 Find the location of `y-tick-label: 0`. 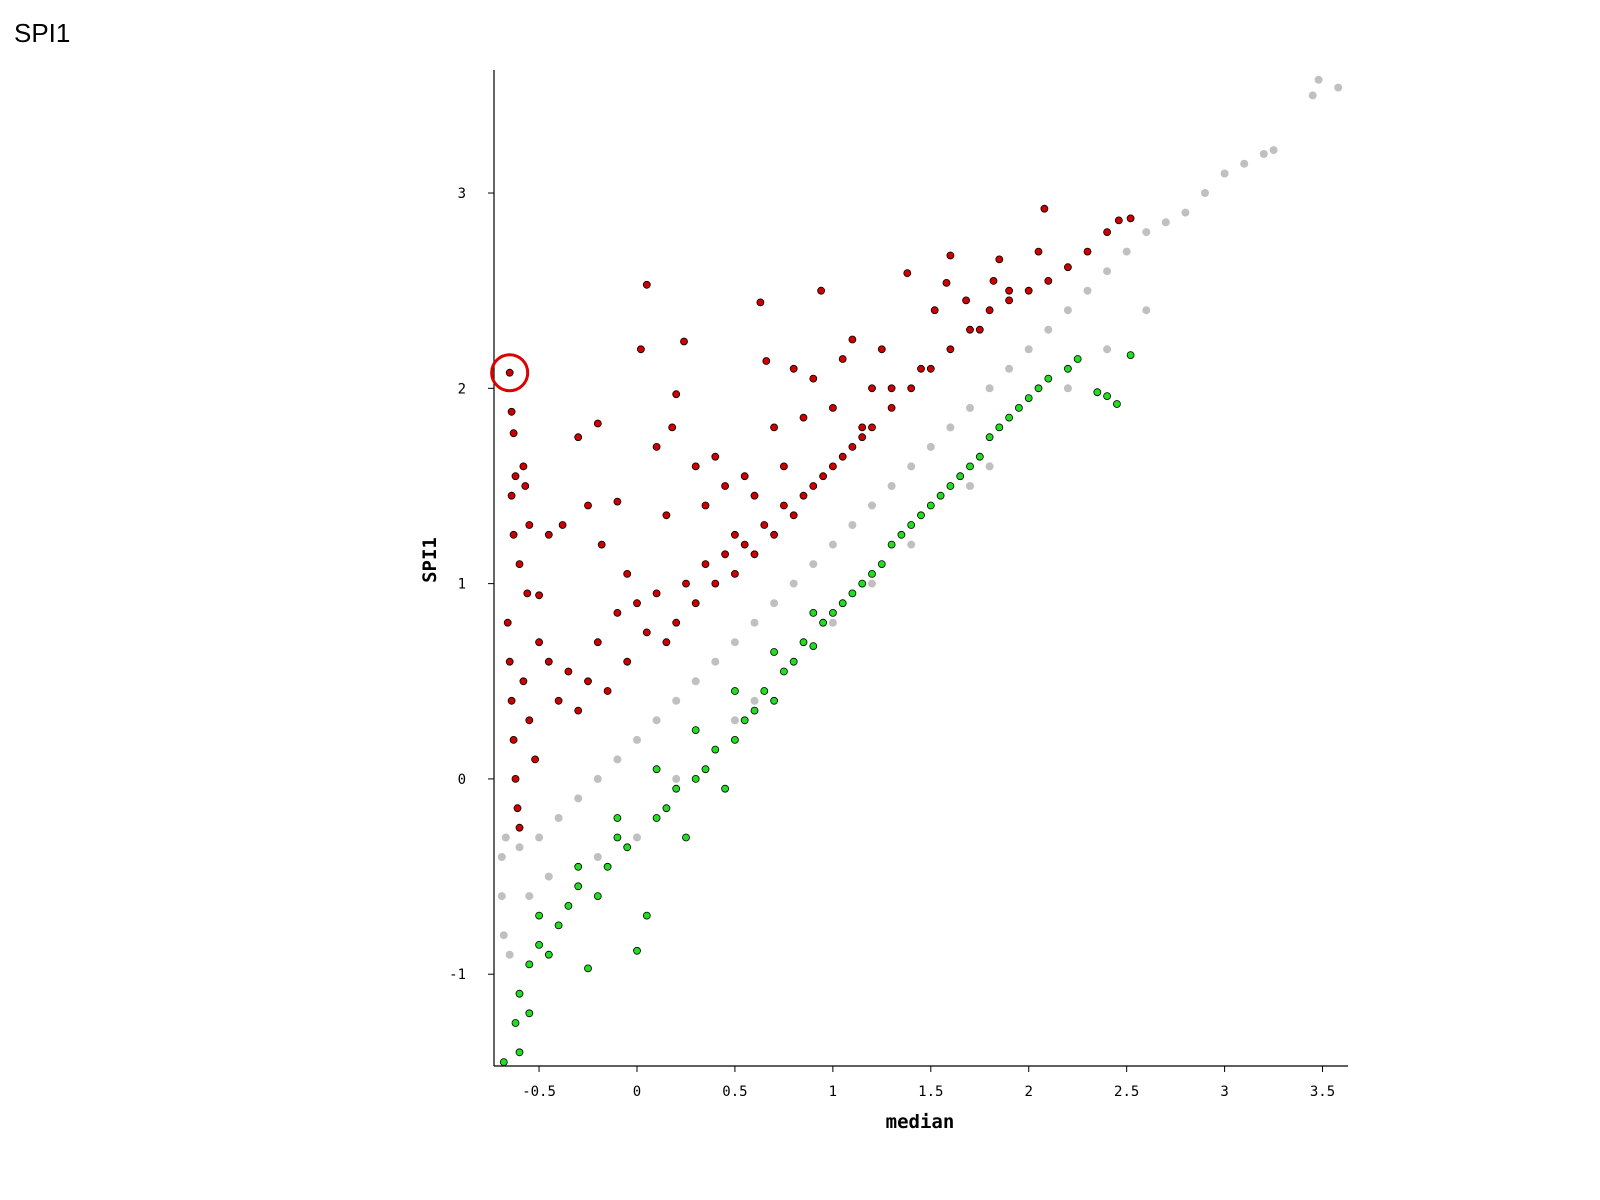

y-tick-label: 0 is located at coordinates (462, 780).